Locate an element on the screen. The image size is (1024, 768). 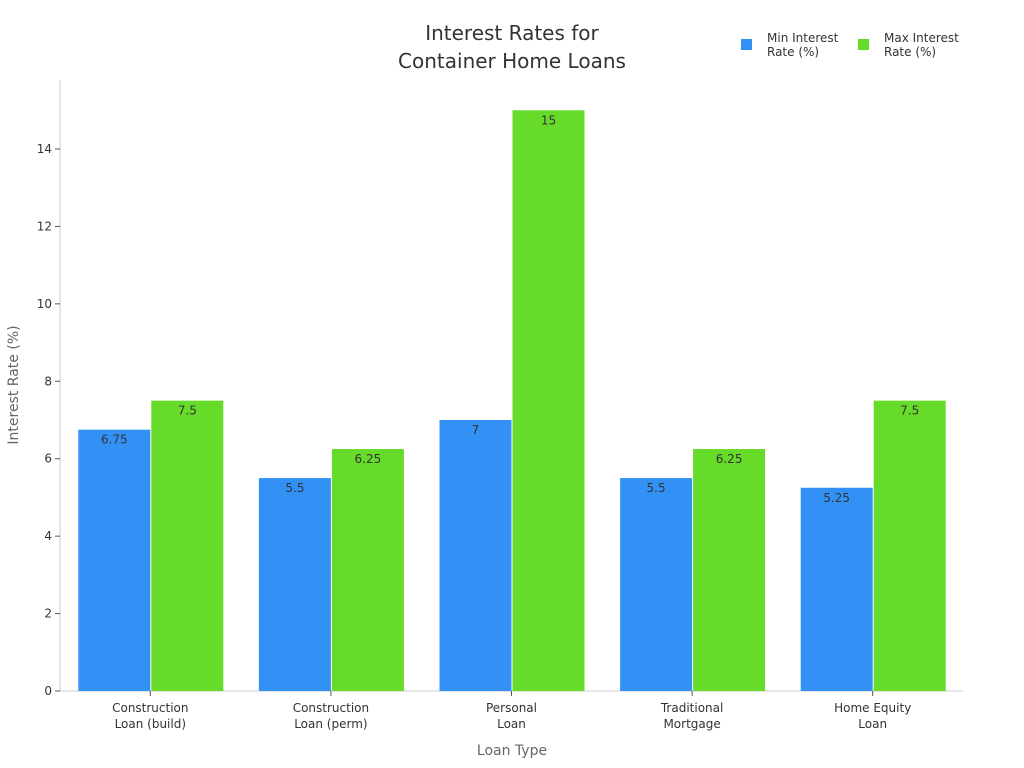
y-tick-label: 14 is located at coordinates (44, 149).